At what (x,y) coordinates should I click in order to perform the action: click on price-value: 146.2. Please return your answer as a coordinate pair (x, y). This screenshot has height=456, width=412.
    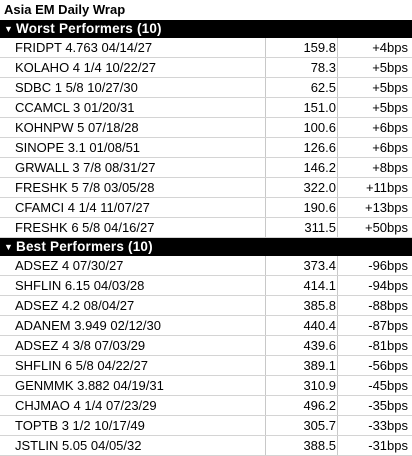
    Looking at the image, I should click on (319, 167).